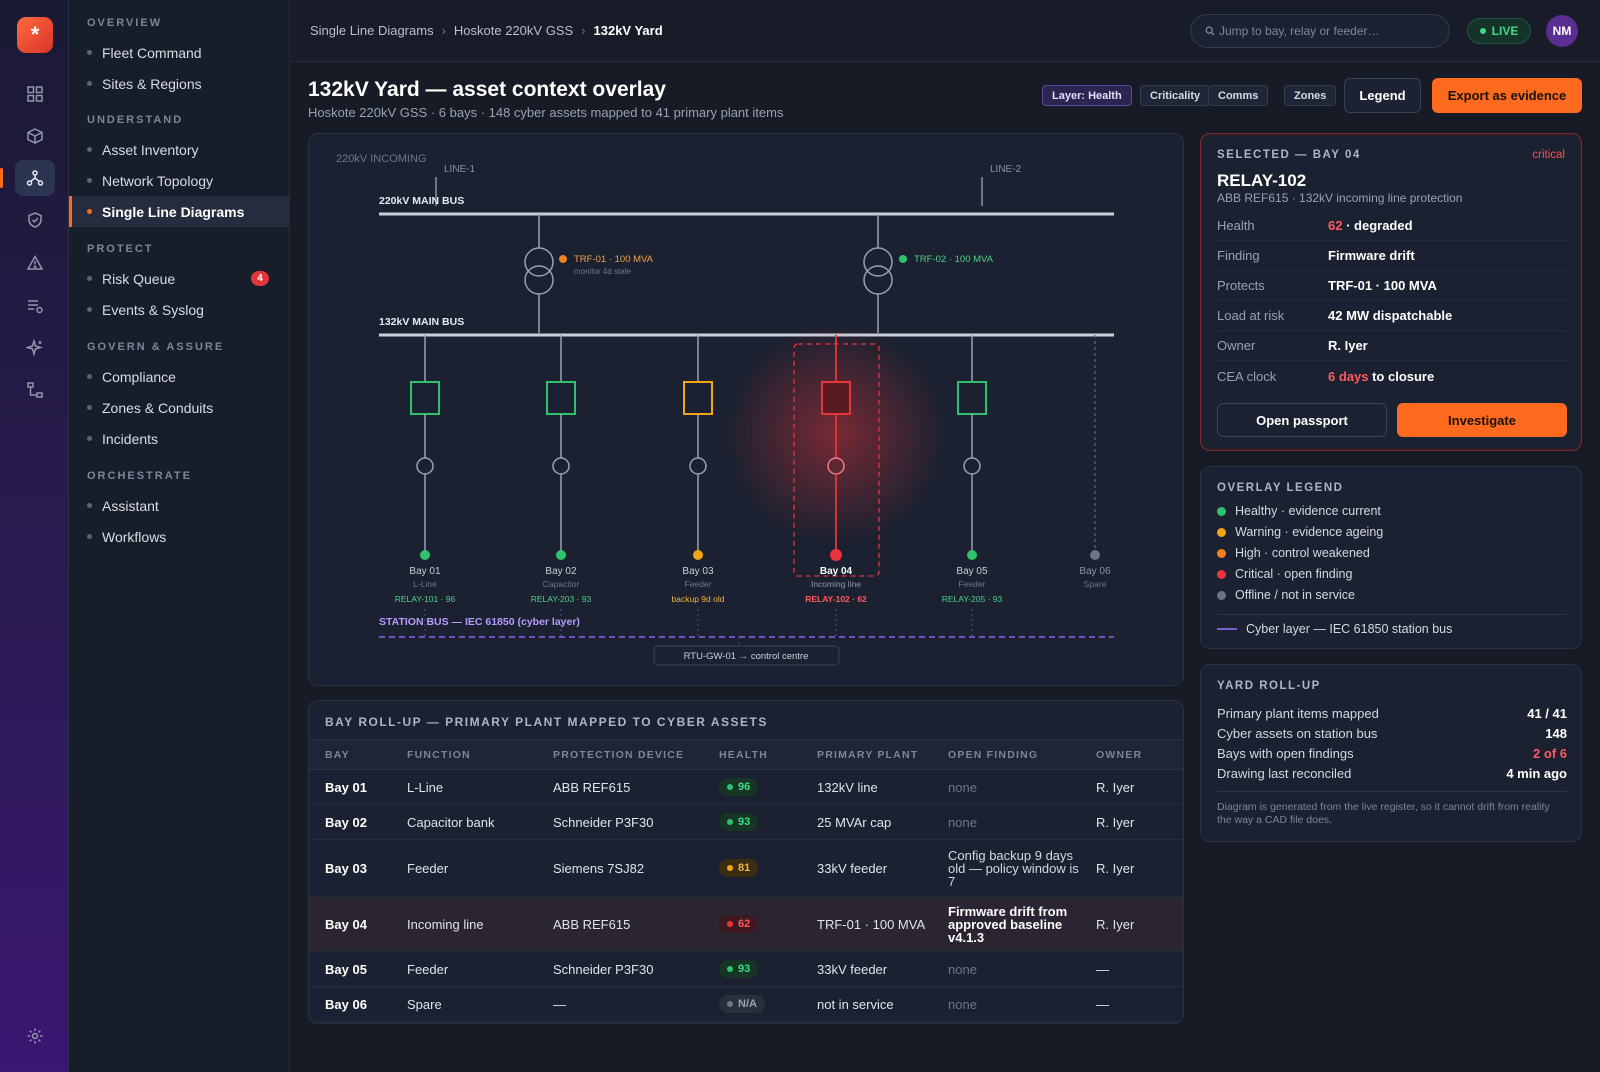  I want to click on cube-icon, so click(35, 136).